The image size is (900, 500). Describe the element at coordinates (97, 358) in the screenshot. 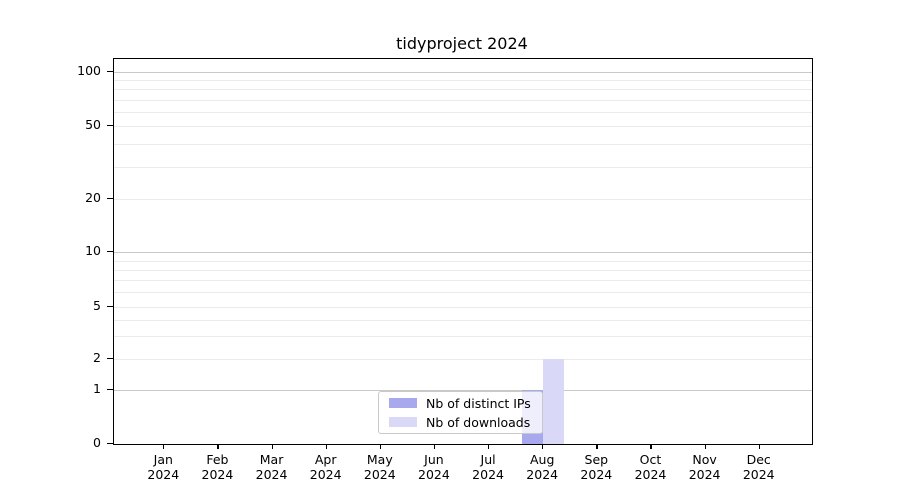

I see `y-tick-label-2: 2` at that location.